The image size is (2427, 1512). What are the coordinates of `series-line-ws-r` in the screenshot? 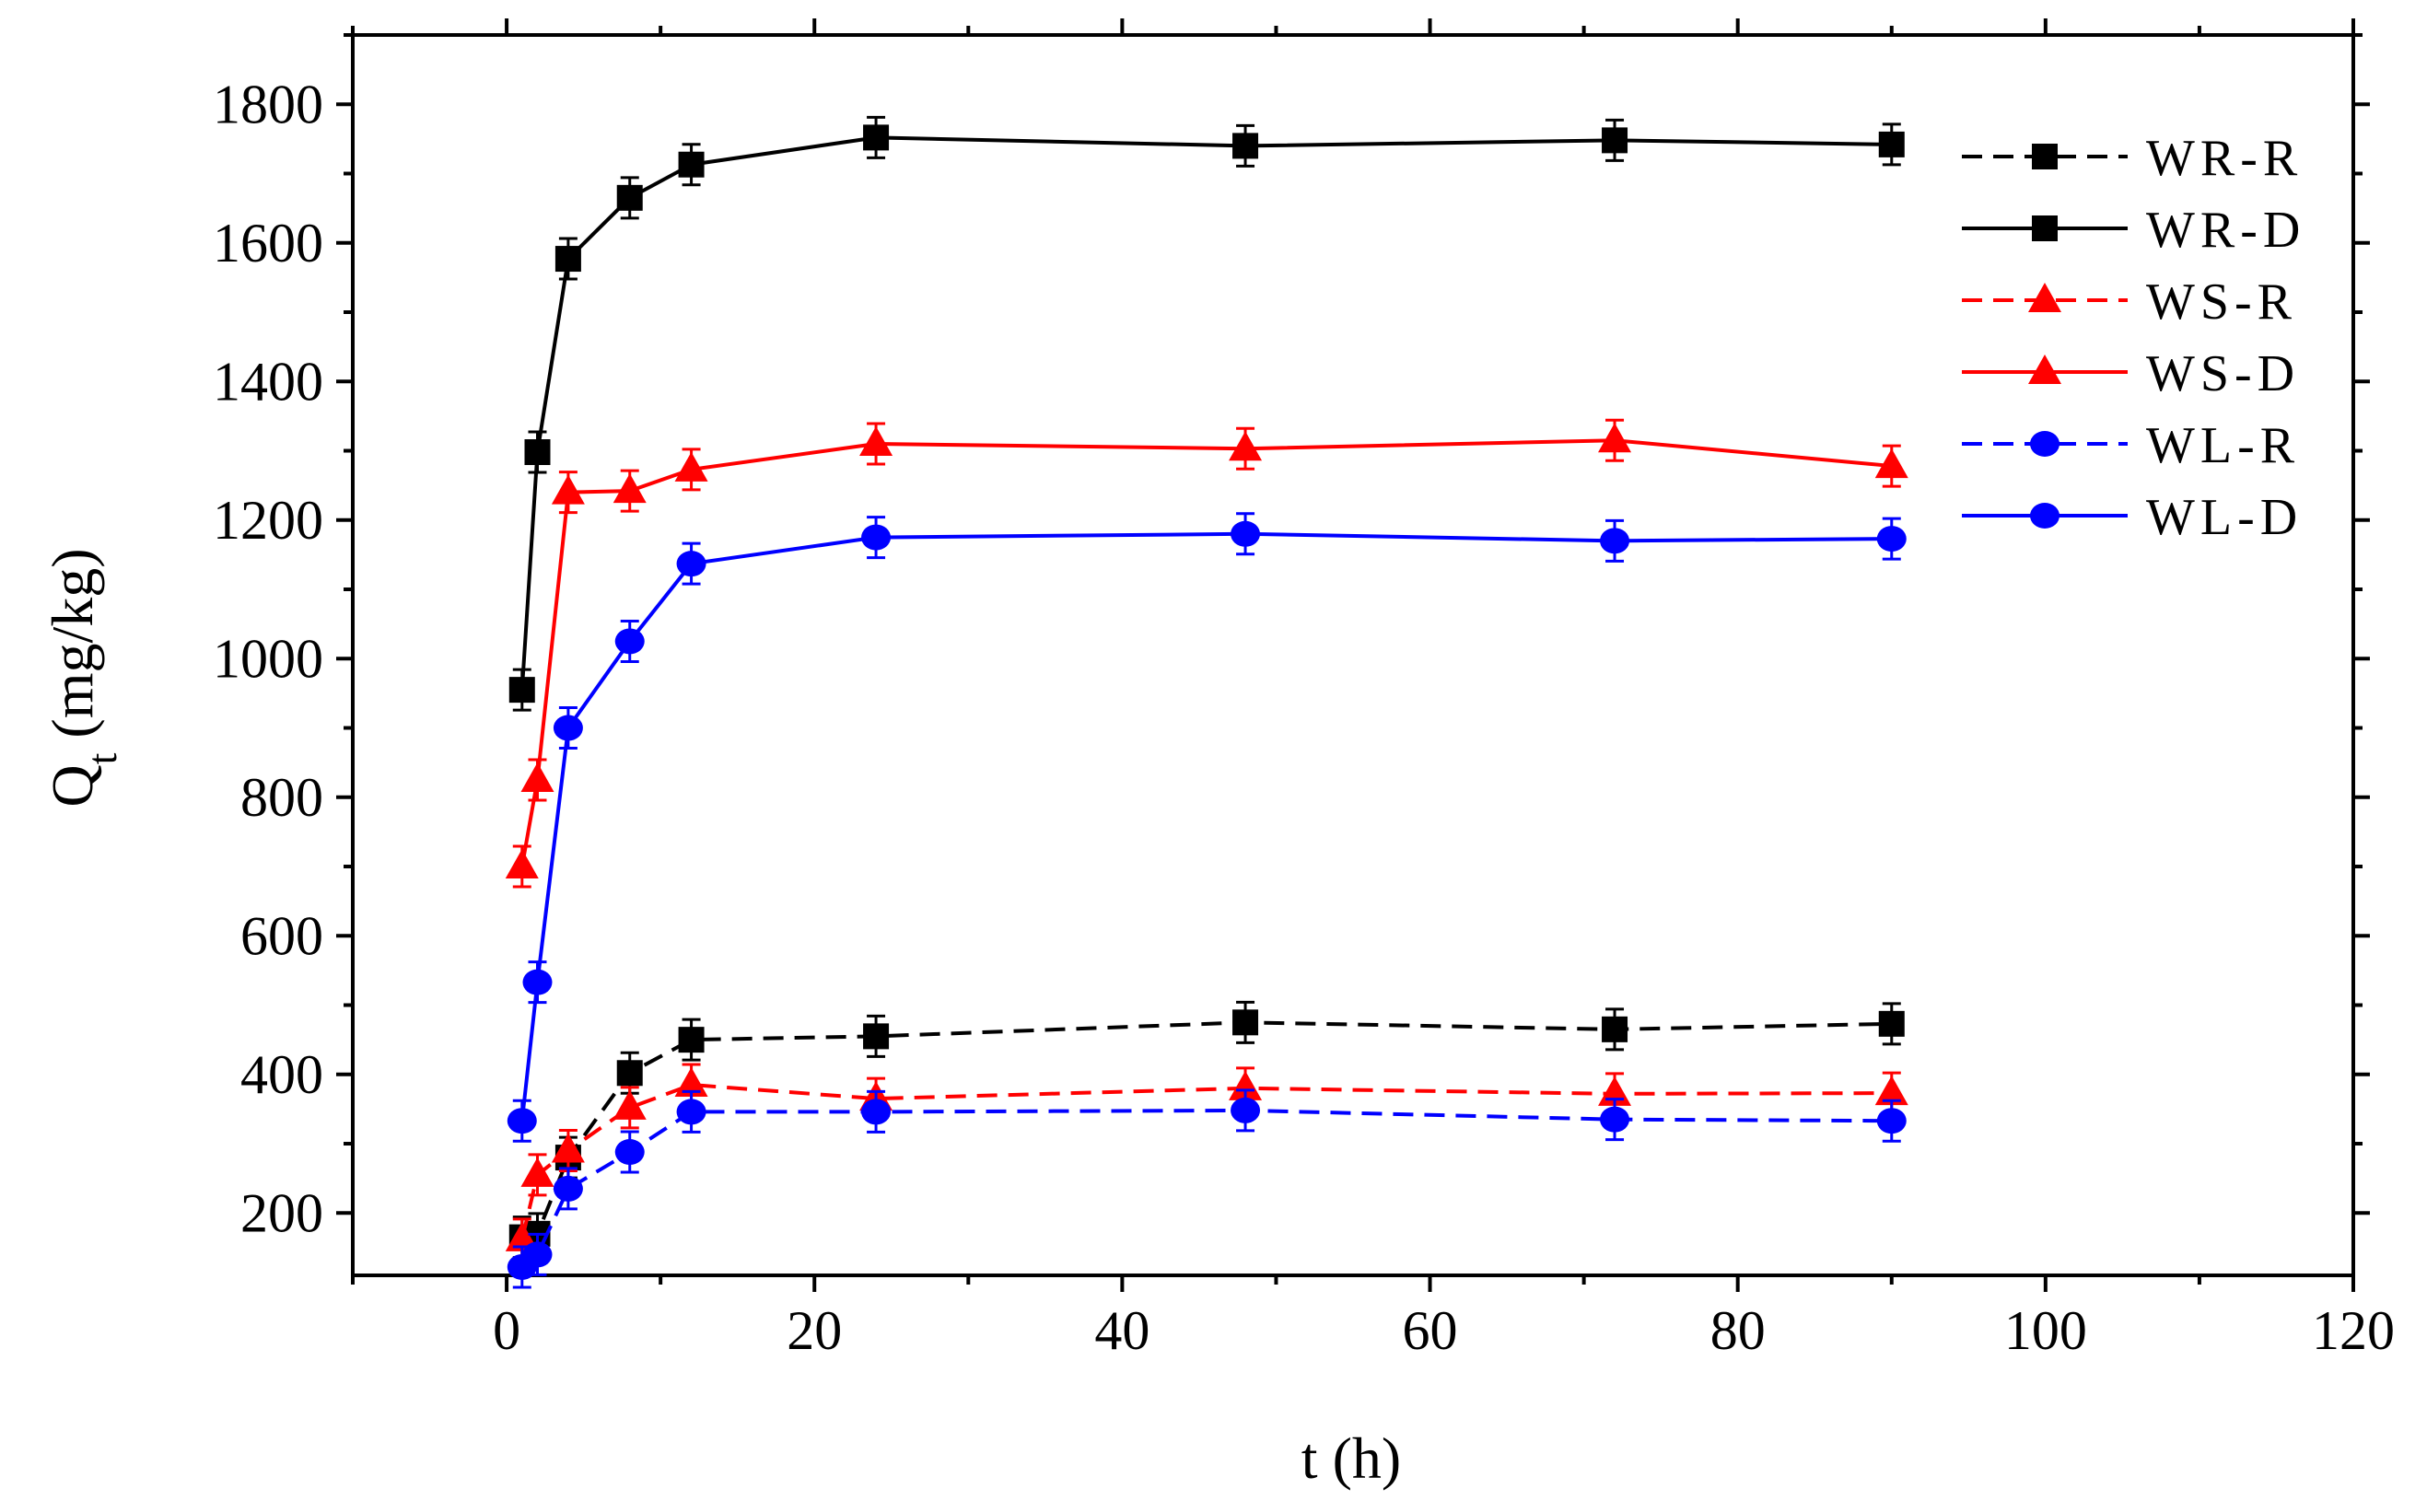 It's located at (1205, 1162).